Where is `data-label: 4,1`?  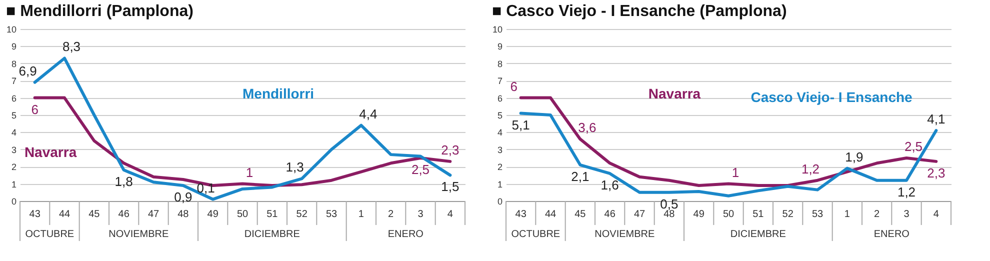 data-label: 4,1 is located at coordinates (936, 118).